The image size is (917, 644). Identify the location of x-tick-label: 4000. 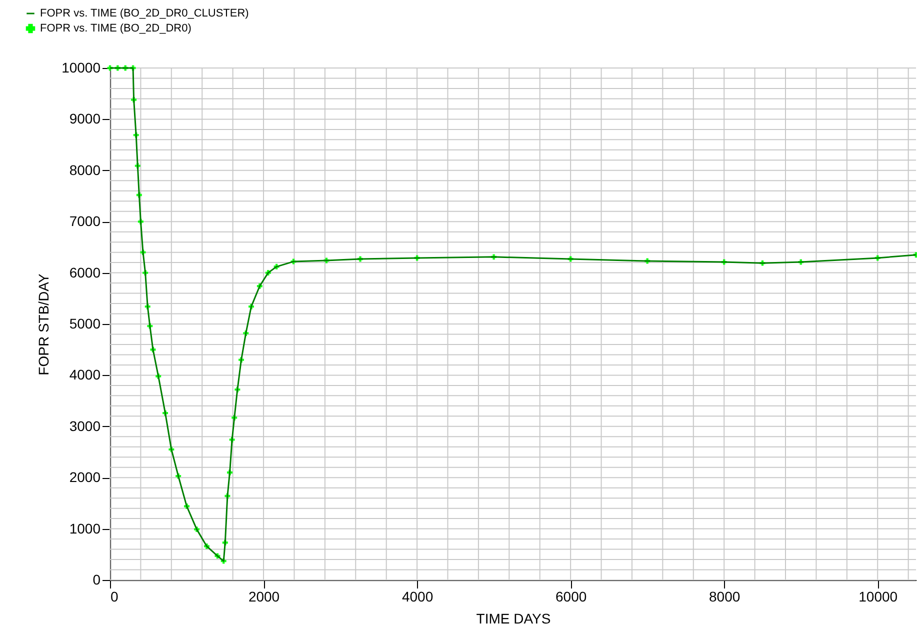
(418, 596).